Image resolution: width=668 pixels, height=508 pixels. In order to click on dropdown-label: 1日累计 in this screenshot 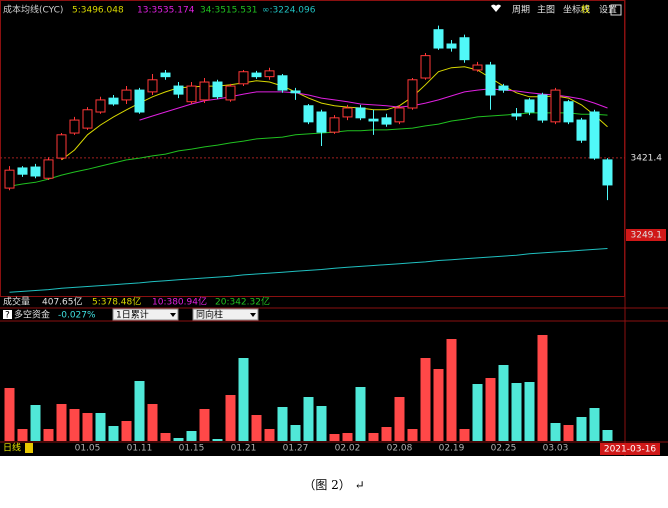, I will do `click(132, 315)`.